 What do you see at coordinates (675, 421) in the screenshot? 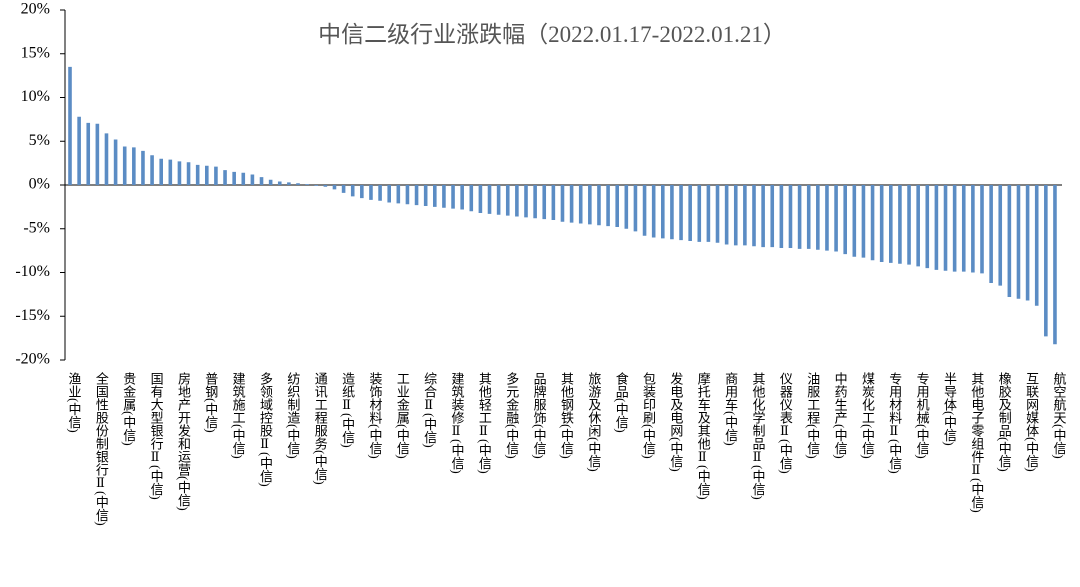
I see `x-tick-label: 发电及电网(中信)` at bounding box center [675, 421].